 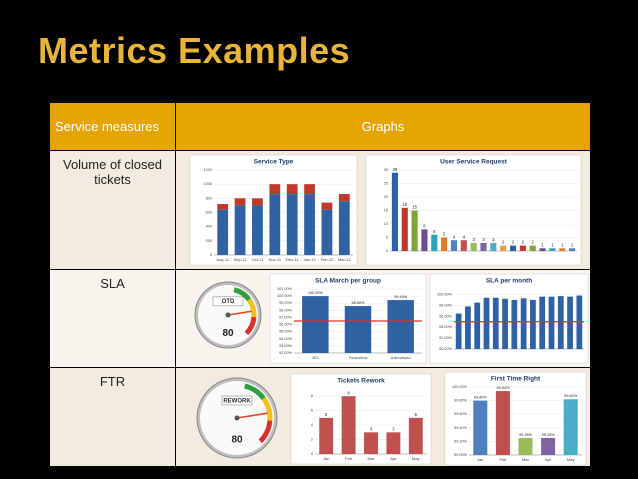 I want to click on y-tick-label: 99.20%, so click(x=461, y=441).